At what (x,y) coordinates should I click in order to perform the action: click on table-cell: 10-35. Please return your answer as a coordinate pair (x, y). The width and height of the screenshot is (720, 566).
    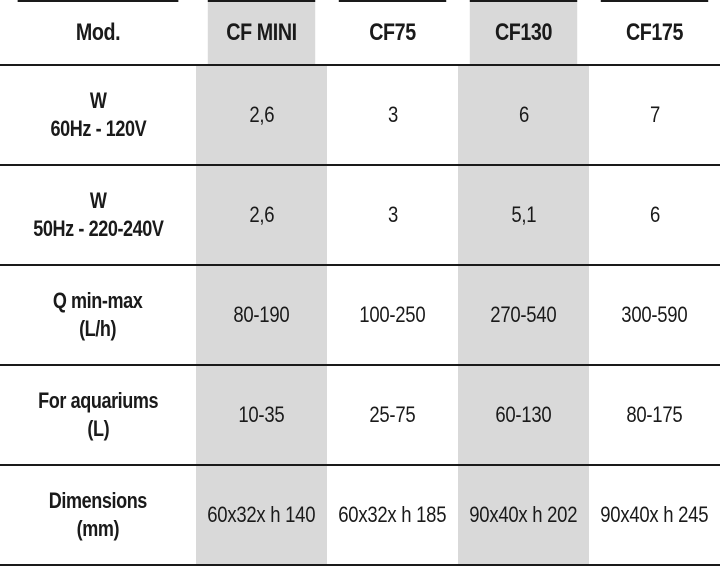
    Looking at the image, I should click on (261, 414).